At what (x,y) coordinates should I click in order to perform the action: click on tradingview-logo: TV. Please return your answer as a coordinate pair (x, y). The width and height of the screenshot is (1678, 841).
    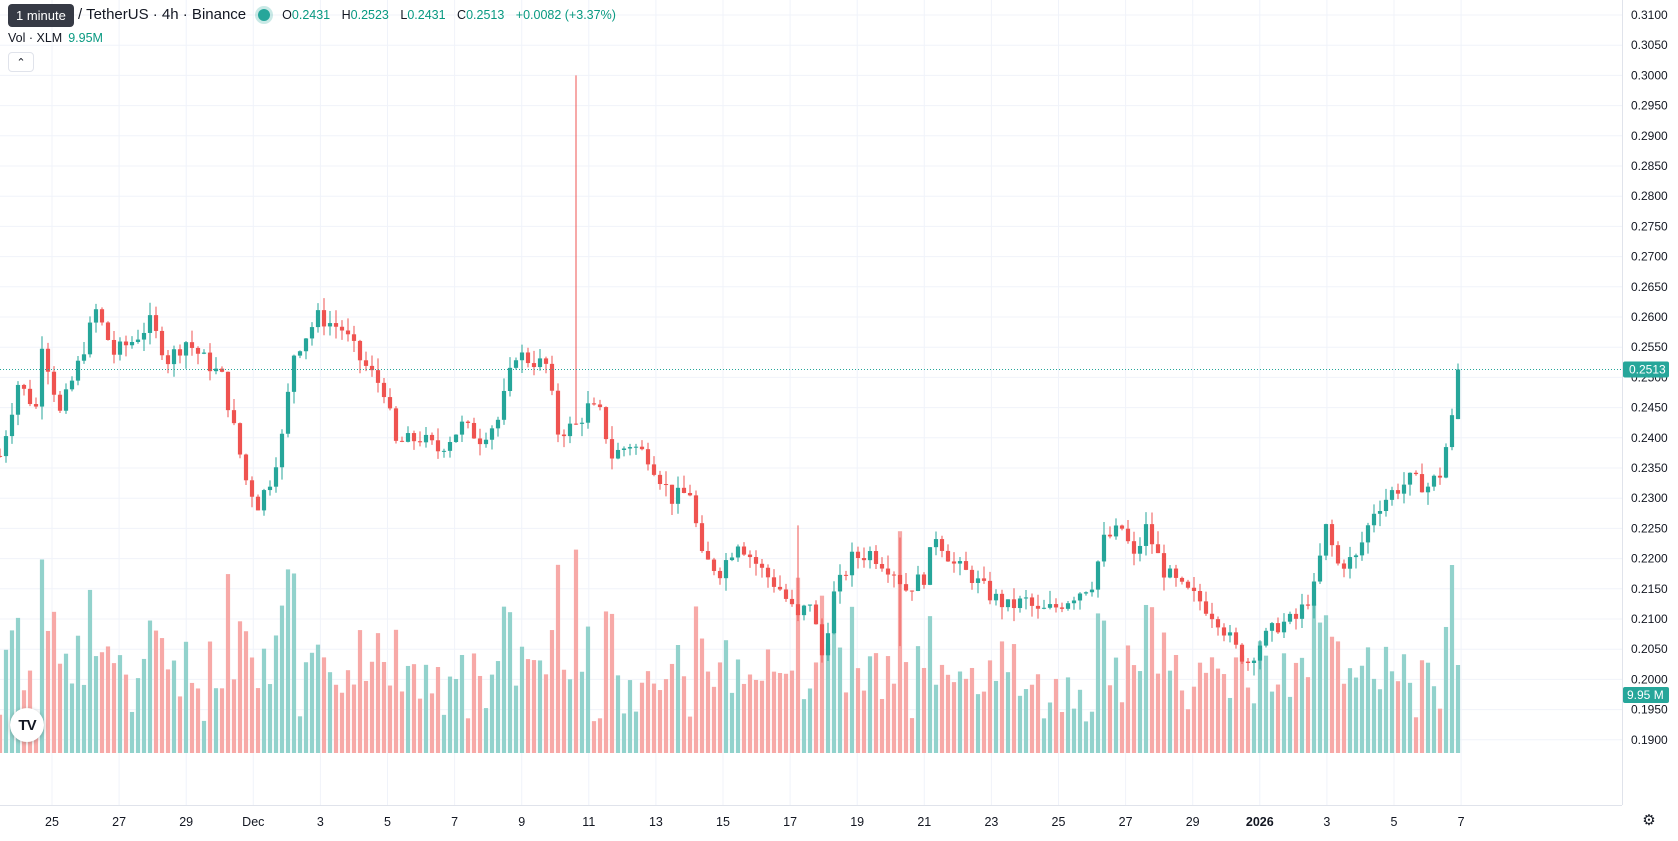
    Looking at the image, I should click on (27, 725).